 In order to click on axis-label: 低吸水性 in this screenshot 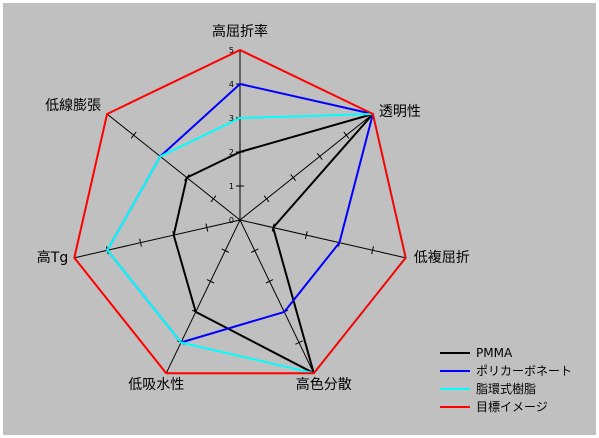, I will do `click(156, 385)`.